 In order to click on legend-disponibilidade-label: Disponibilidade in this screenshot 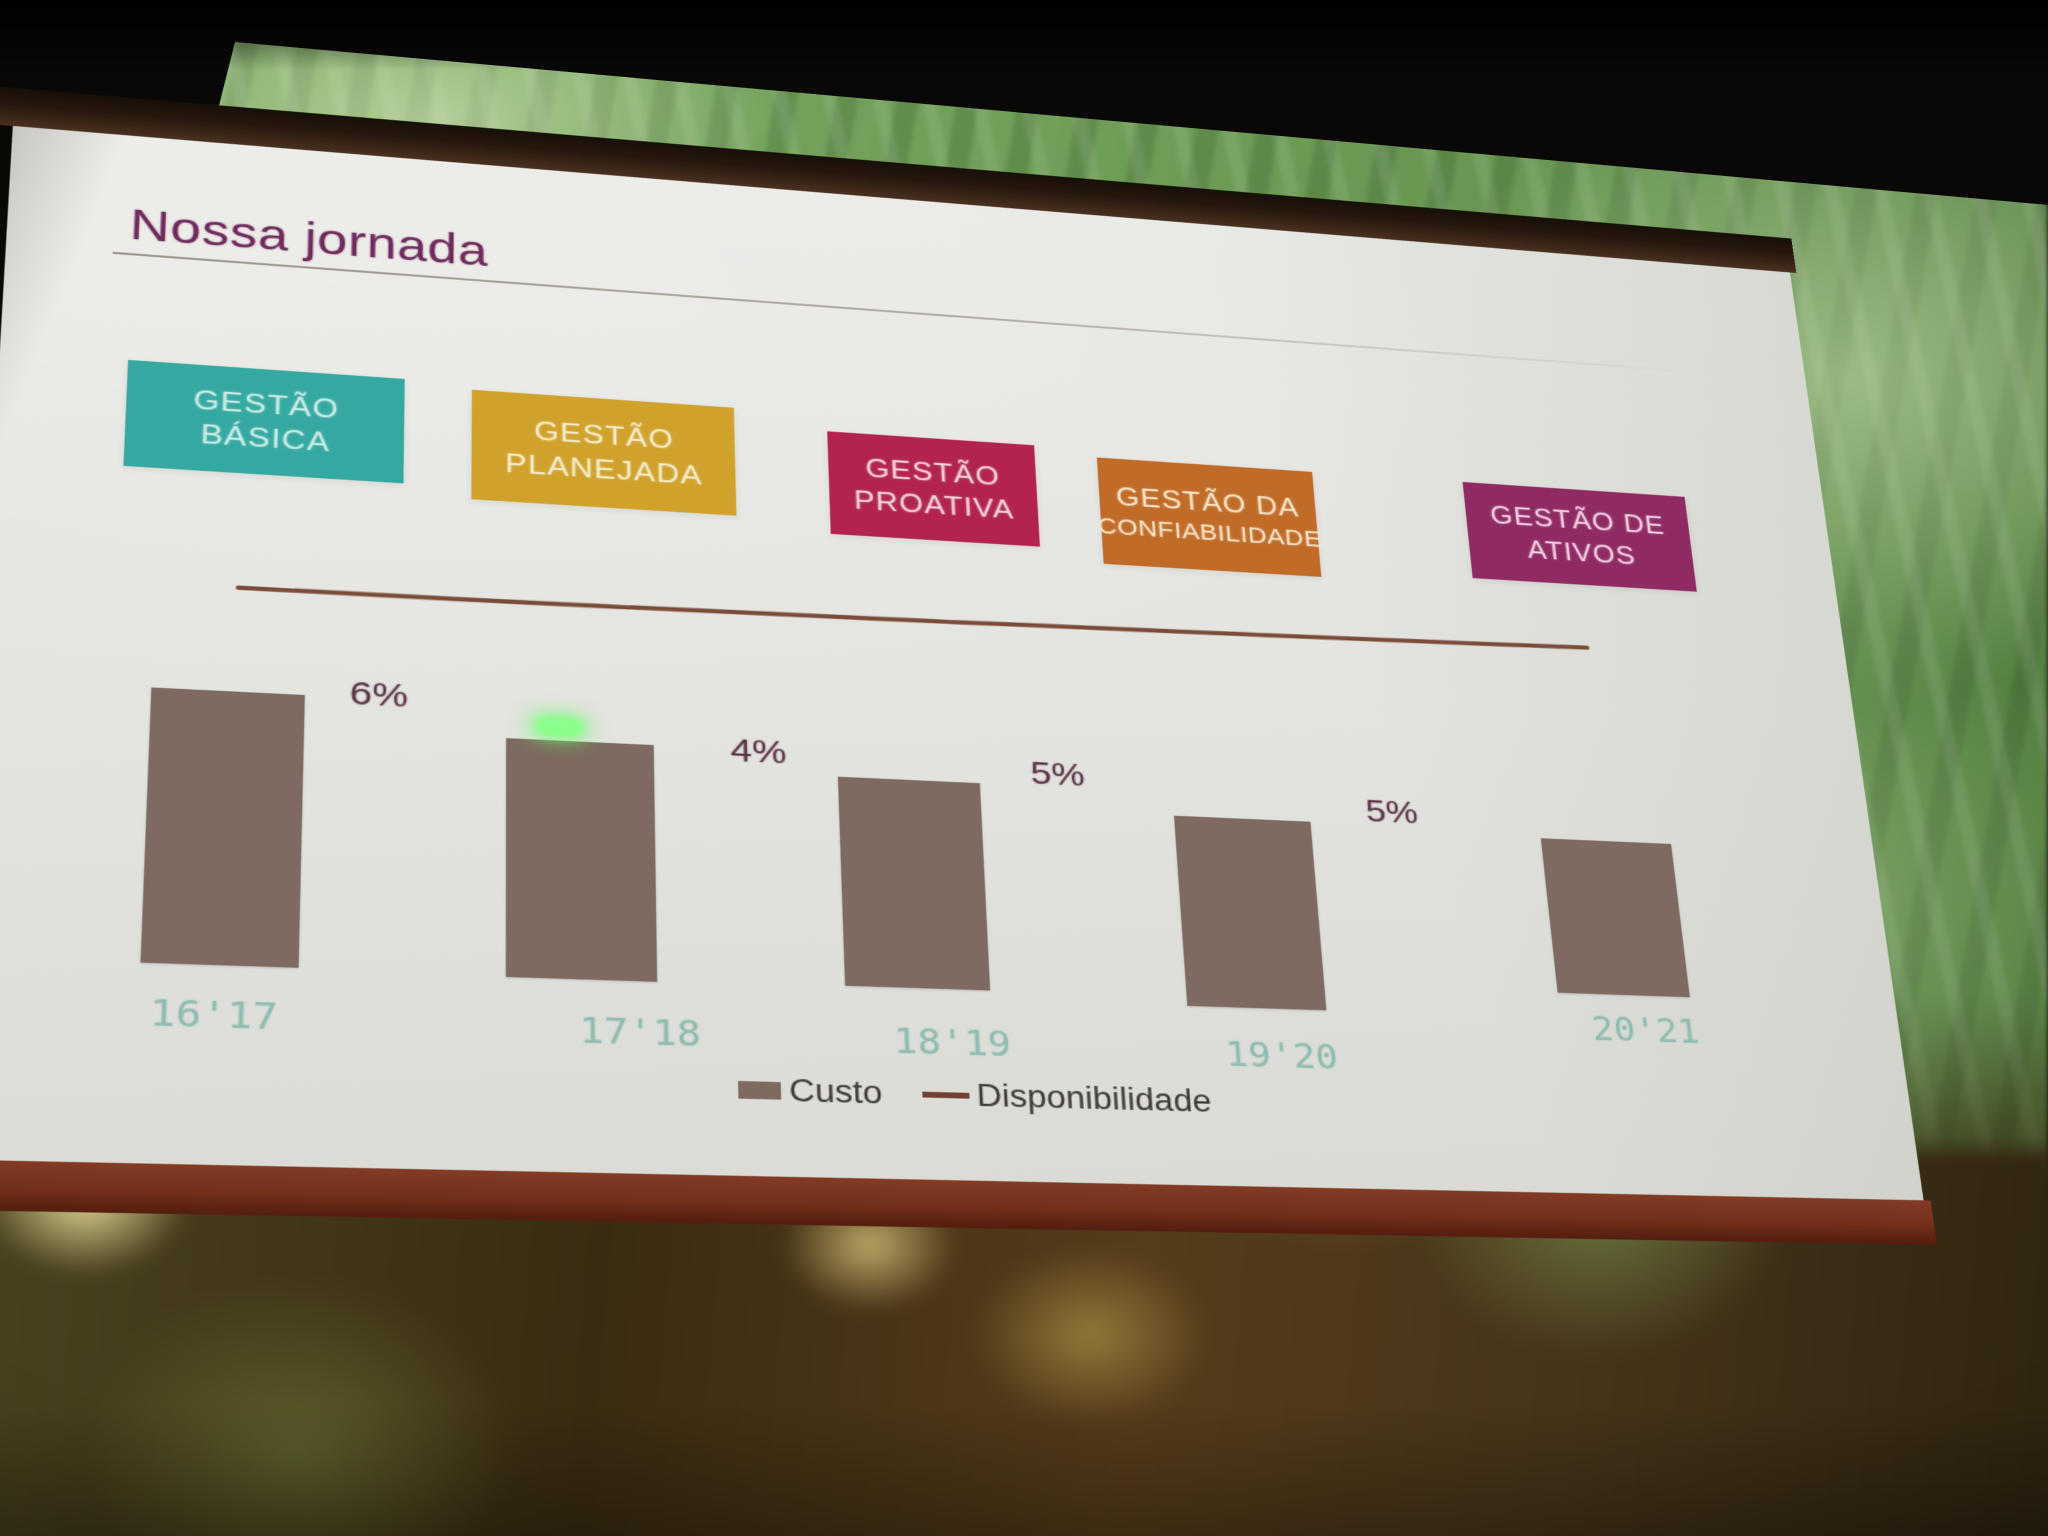, I will do `click(1094, 1098)`.